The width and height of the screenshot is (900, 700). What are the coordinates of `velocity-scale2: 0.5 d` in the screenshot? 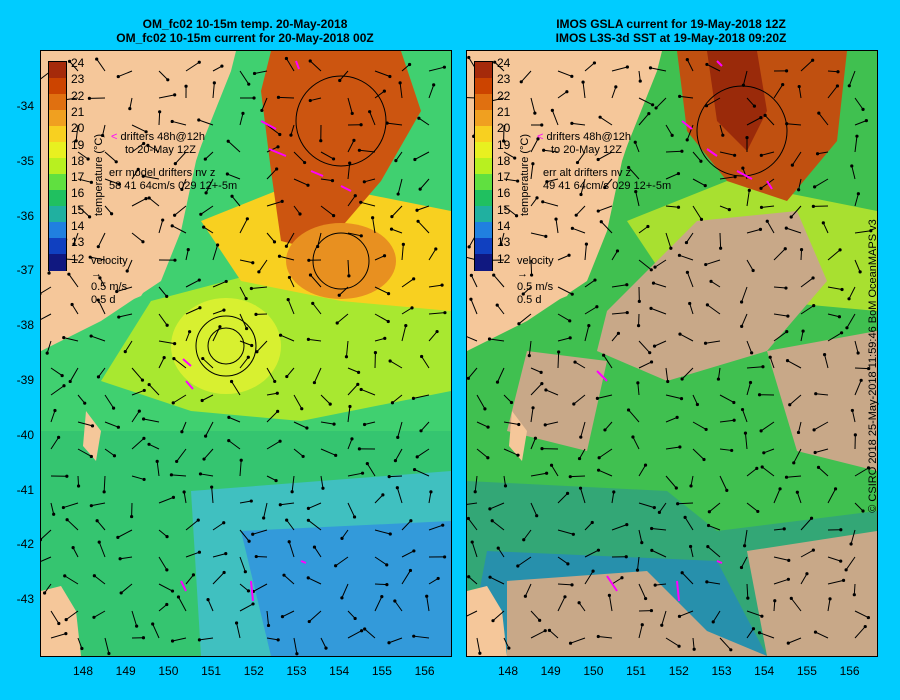 It's located at (103, 300).